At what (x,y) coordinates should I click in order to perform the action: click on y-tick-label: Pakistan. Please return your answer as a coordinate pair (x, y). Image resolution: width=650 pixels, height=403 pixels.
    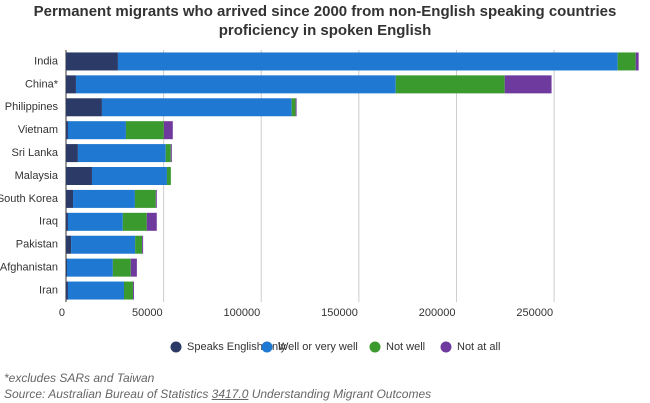
    Looking at the image, I should click on (37, 245).